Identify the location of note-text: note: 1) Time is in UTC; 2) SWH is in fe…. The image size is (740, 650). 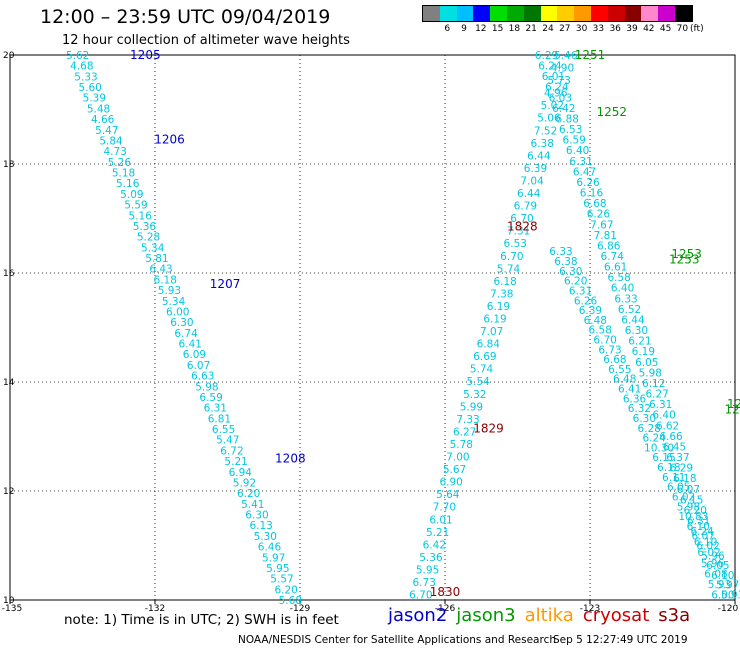
(201, 620).